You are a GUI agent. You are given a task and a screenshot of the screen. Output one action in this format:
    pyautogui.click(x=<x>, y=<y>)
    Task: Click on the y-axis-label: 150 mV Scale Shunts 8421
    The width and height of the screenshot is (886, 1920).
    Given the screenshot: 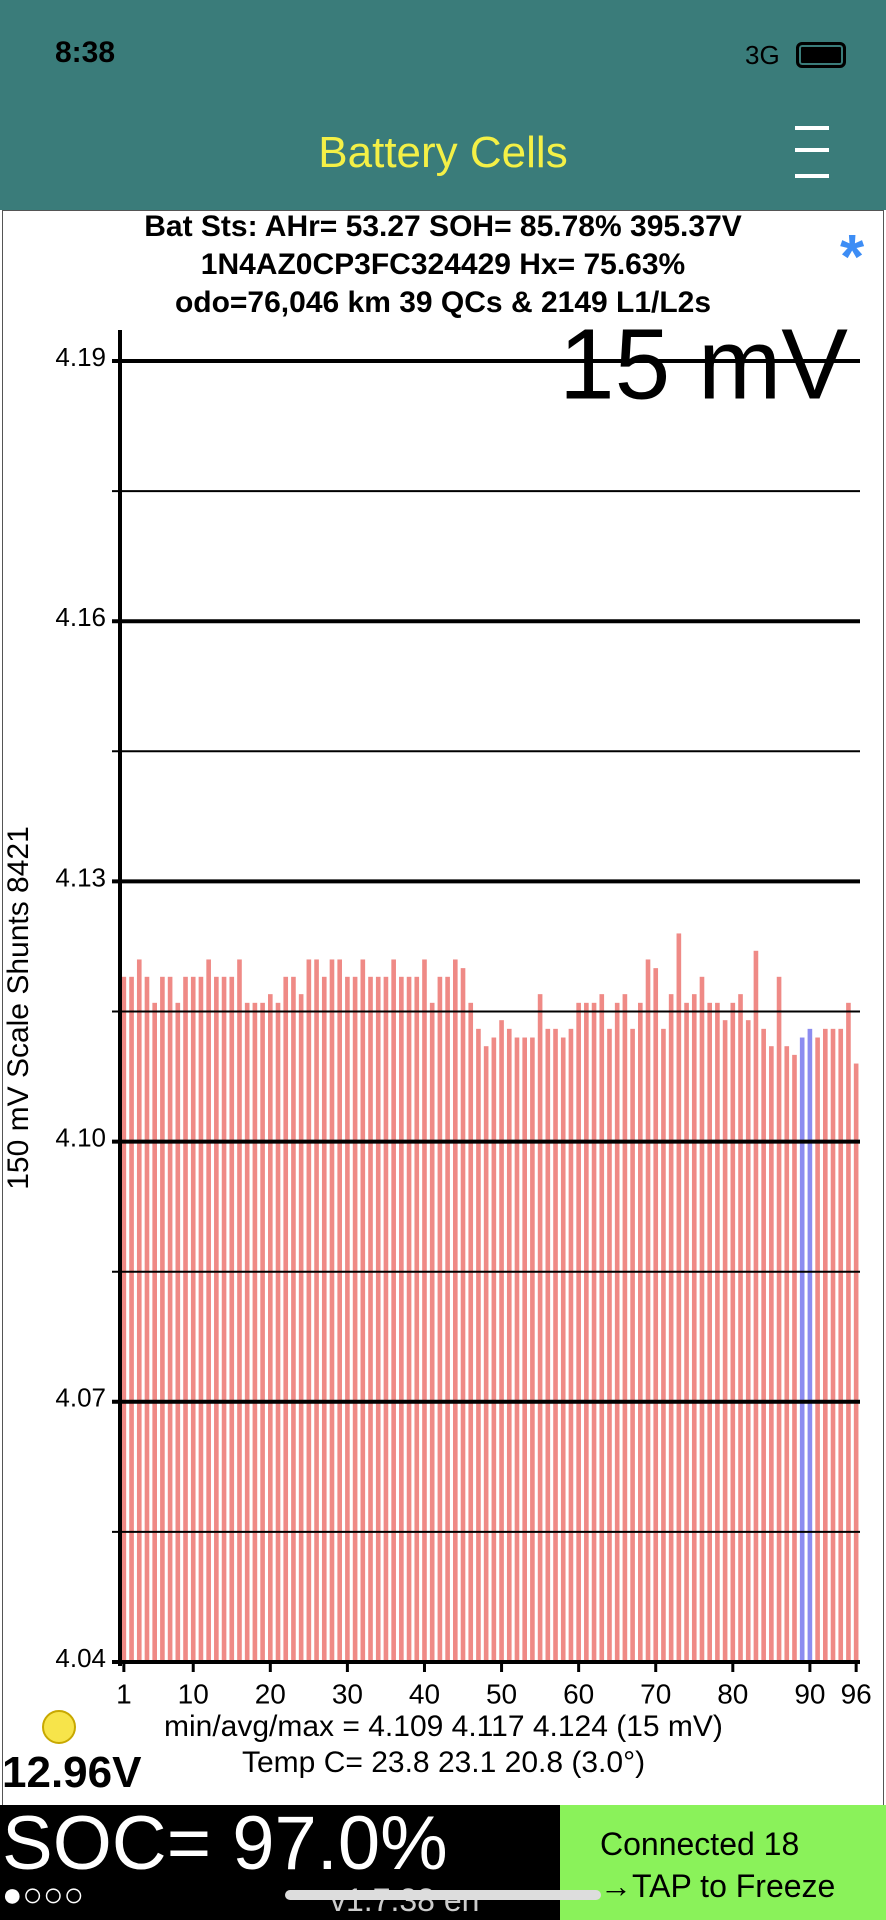 What is the action you would take?
    pyautogui.click(x=18, y=1008)
    